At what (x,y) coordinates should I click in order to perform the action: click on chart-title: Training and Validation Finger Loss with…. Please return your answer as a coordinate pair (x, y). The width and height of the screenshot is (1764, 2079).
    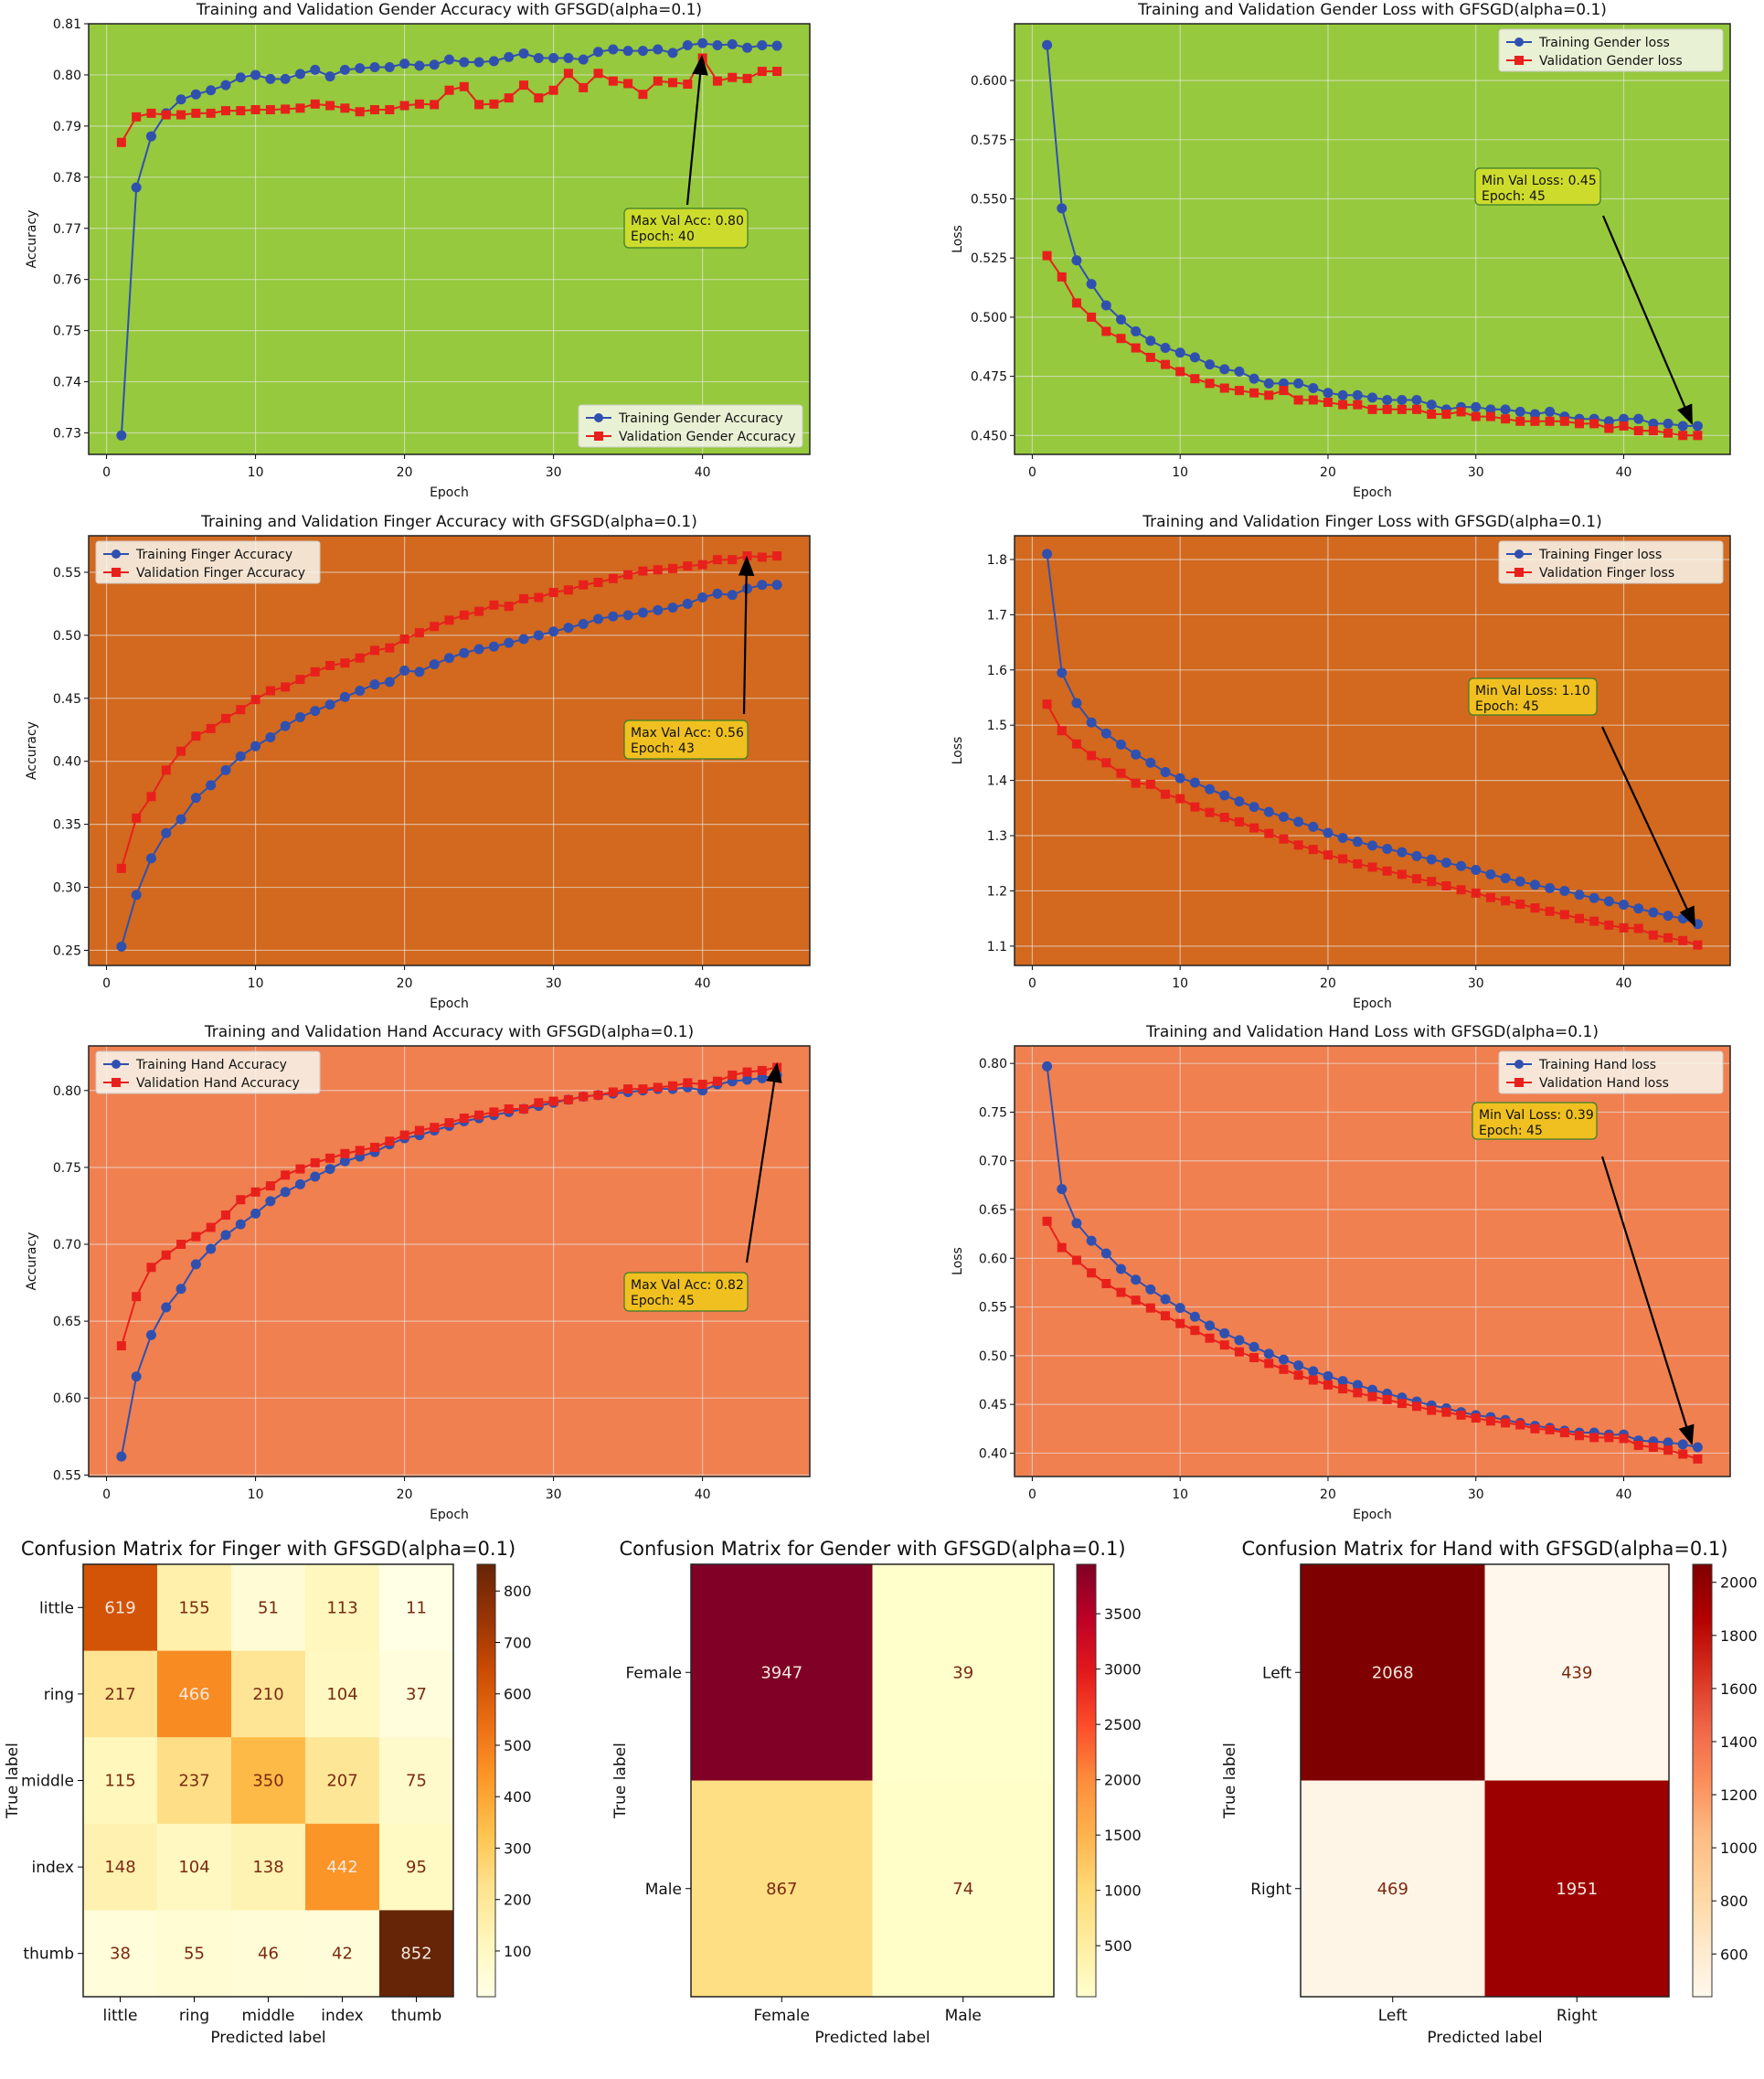
    Looking at the image, I should click on (1371, 522).